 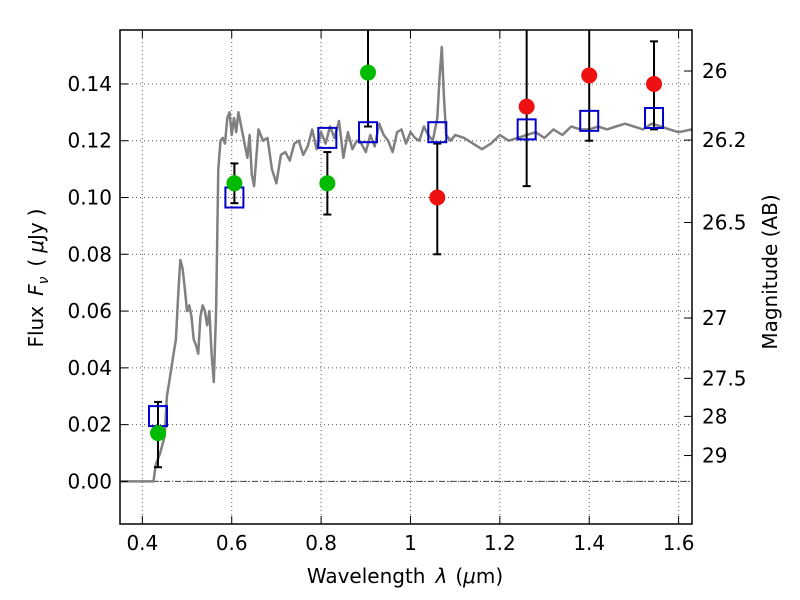 I want to click on magnitude-tick-label: 28, so click(x=714, y=416).